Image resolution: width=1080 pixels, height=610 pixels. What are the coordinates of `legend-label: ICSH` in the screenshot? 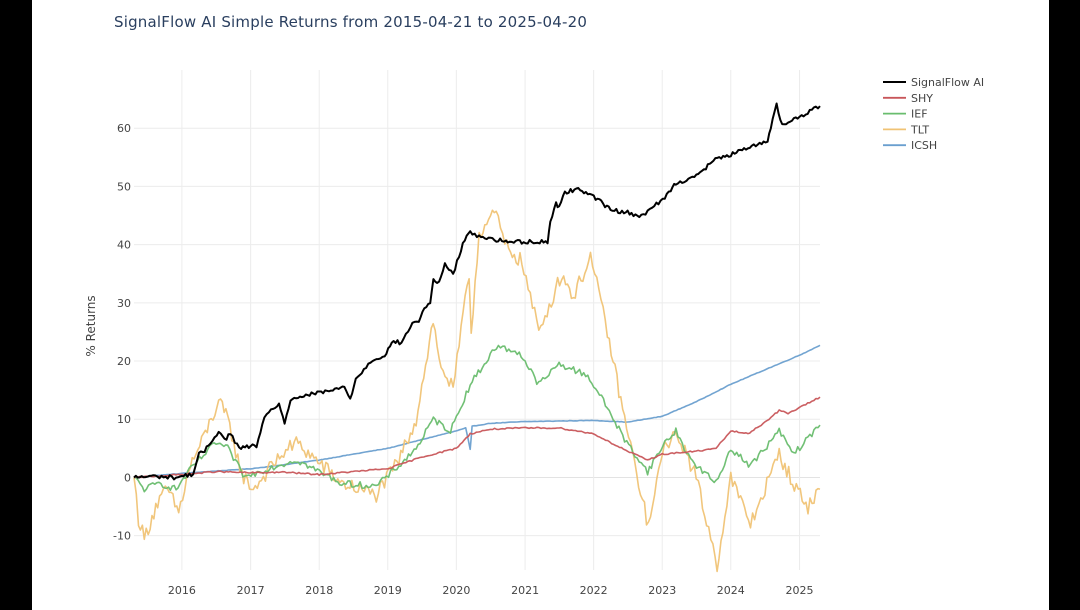 It's located at (924, 145).